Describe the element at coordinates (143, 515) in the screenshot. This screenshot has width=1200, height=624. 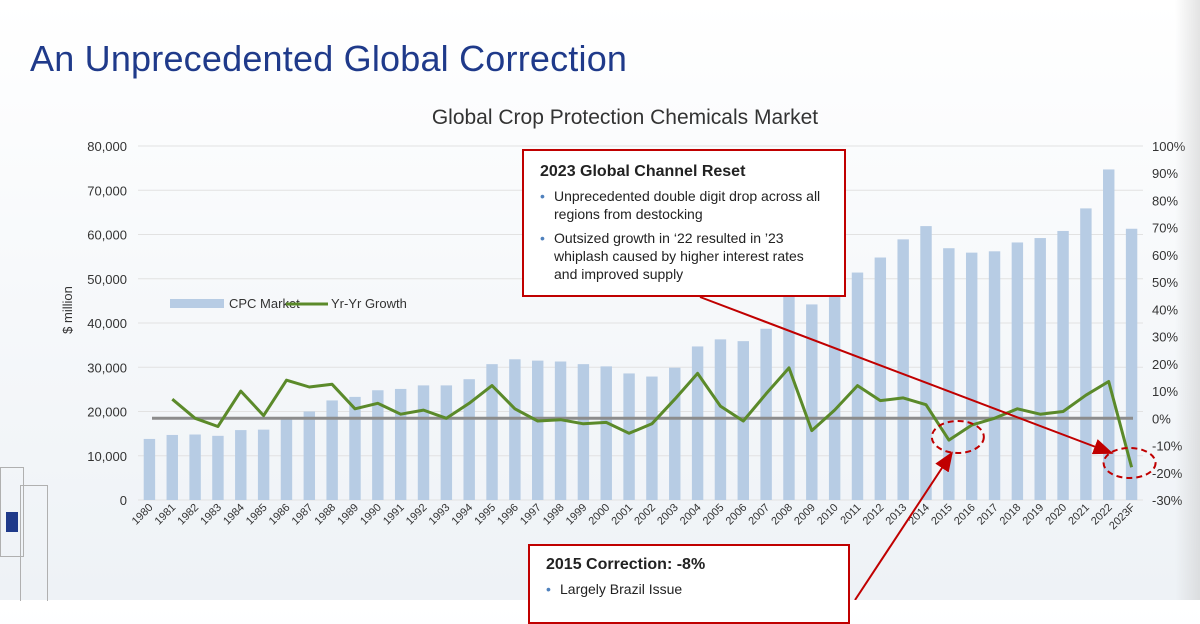
I see `x-tick-label: 1980` at that location.